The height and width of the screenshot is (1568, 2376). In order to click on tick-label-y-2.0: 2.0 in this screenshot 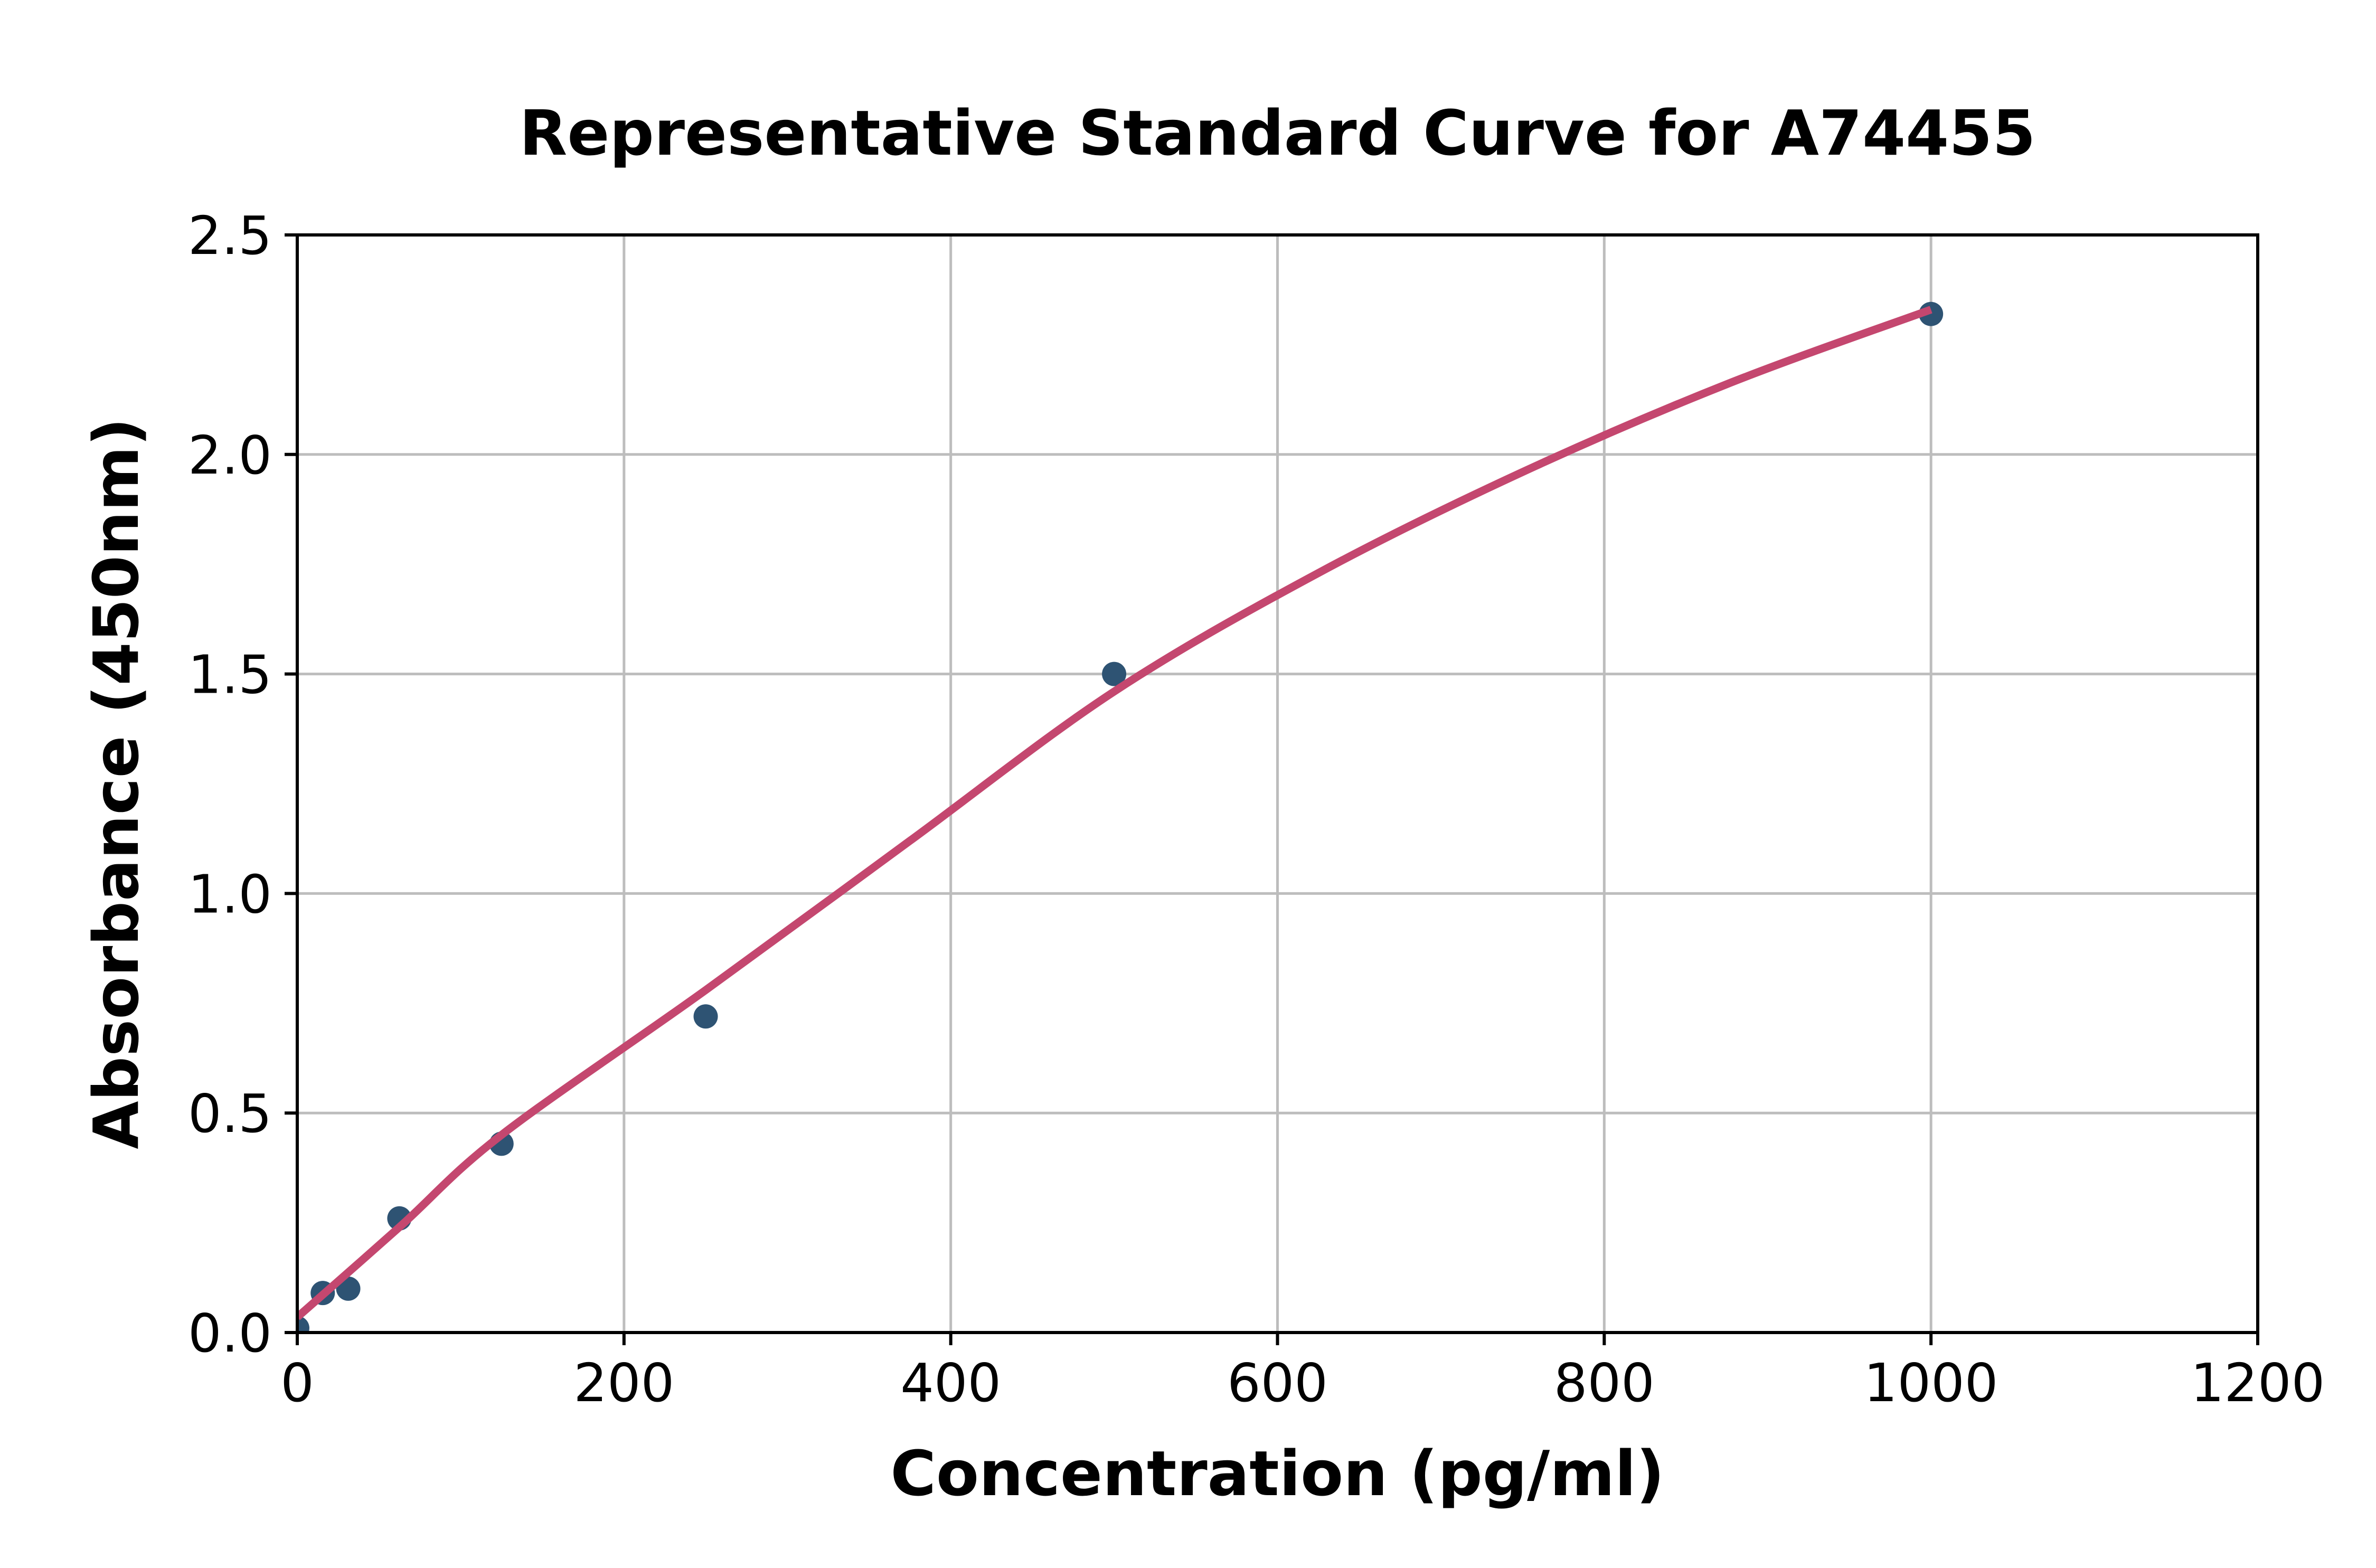, I will do `click(230, 455)`.